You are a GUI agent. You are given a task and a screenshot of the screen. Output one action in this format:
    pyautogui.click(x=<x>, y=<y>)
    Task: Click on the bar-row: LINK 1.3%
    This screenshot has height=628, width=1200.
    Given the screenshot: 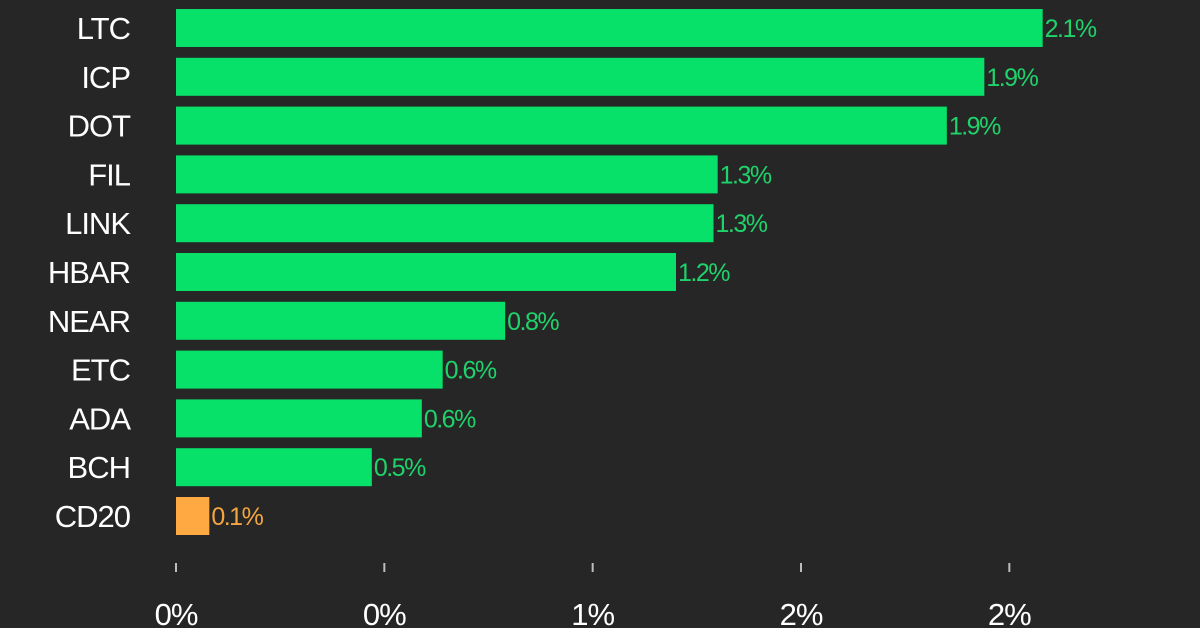 What is the action you would take?
    pyautogui.click(x=417, y=223)
    